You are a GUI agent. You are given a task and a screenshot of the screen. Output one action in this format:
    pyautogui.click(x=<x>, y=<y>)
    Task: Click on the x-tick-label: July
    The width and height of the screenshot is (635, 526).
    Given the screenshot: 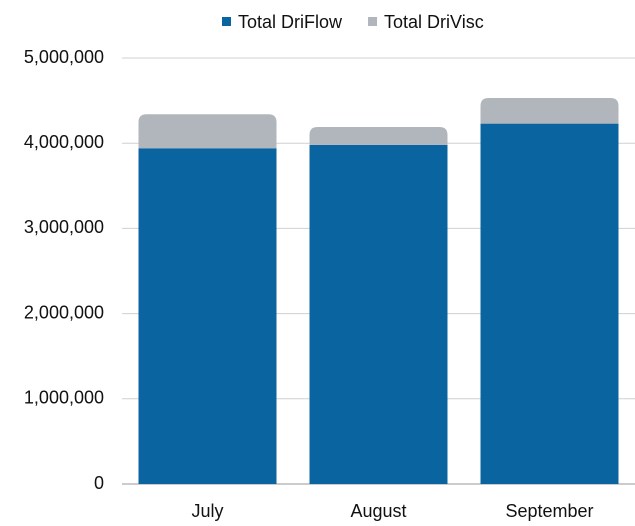 What is the action you would take?
    pyautogui.click(x=207, y=511)
    